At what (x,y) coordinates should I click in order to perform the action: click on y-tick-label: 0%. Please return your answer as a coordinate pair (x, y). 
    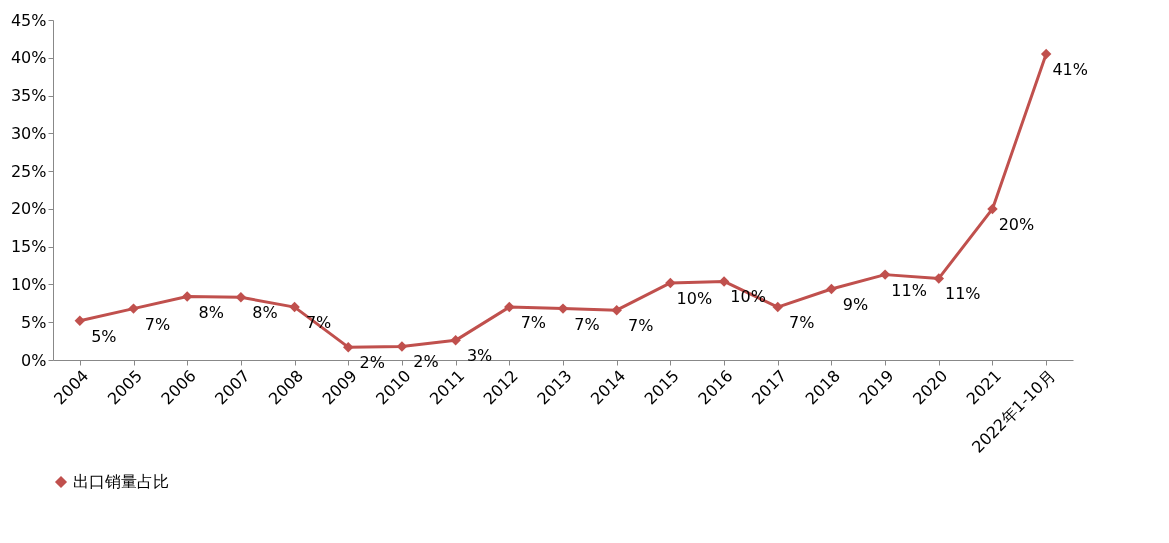
    Looking at the image, I should click on (34, 360).